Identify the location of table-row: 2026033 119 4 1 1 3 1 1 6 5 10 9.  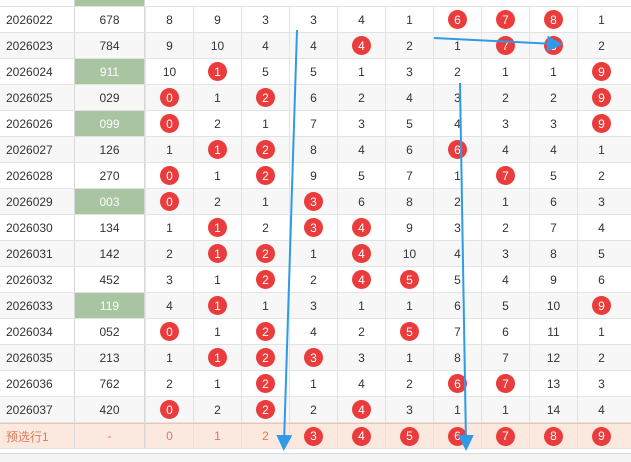
(315, 306).